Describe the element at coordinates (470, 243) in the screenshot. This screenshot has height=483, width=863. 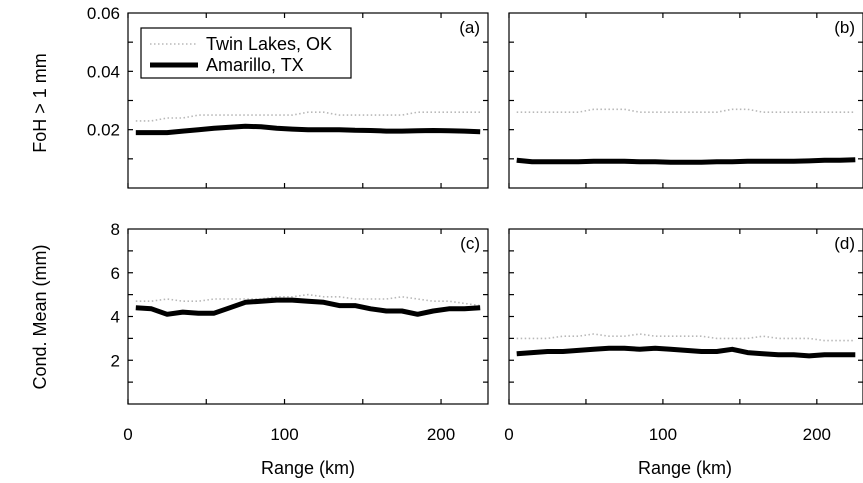
I see `panel-tag: (c)` at that location.